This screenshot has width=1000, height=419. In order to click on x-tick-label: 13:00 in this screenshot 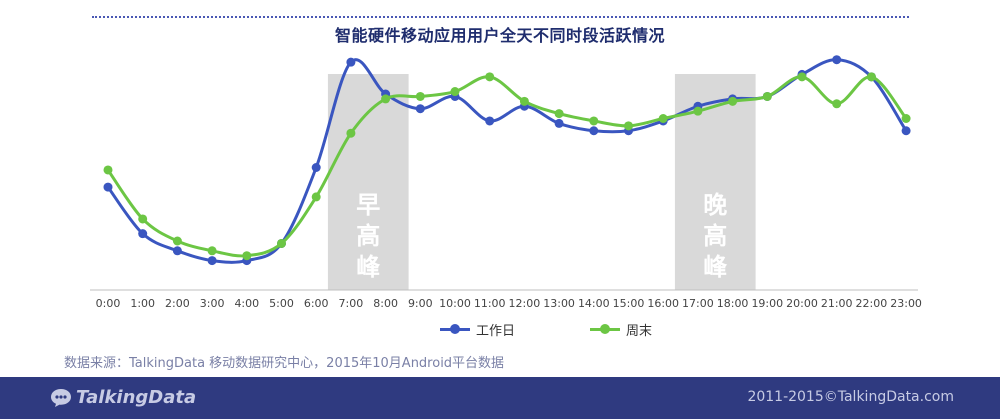, I will do `click(559, 303)`.